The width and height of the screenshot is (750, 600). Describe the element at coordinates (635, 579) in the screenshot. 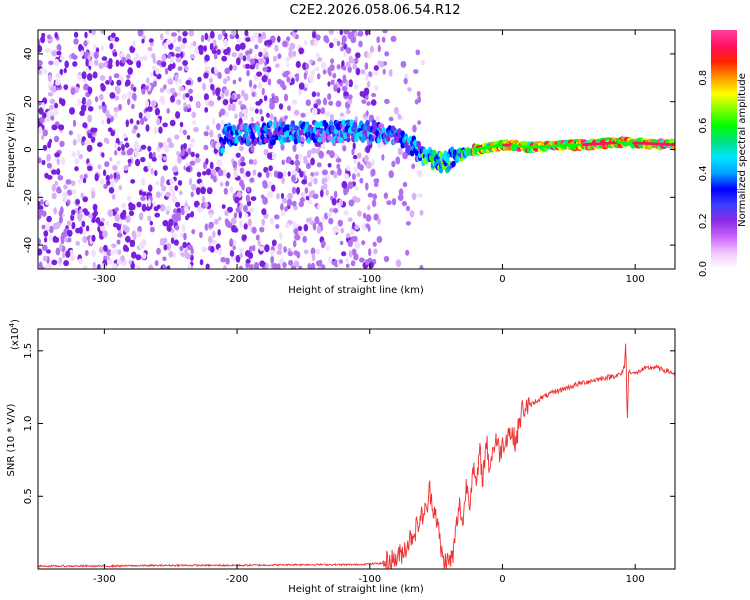

I see `snr-x-tick-label: 100` at that location.